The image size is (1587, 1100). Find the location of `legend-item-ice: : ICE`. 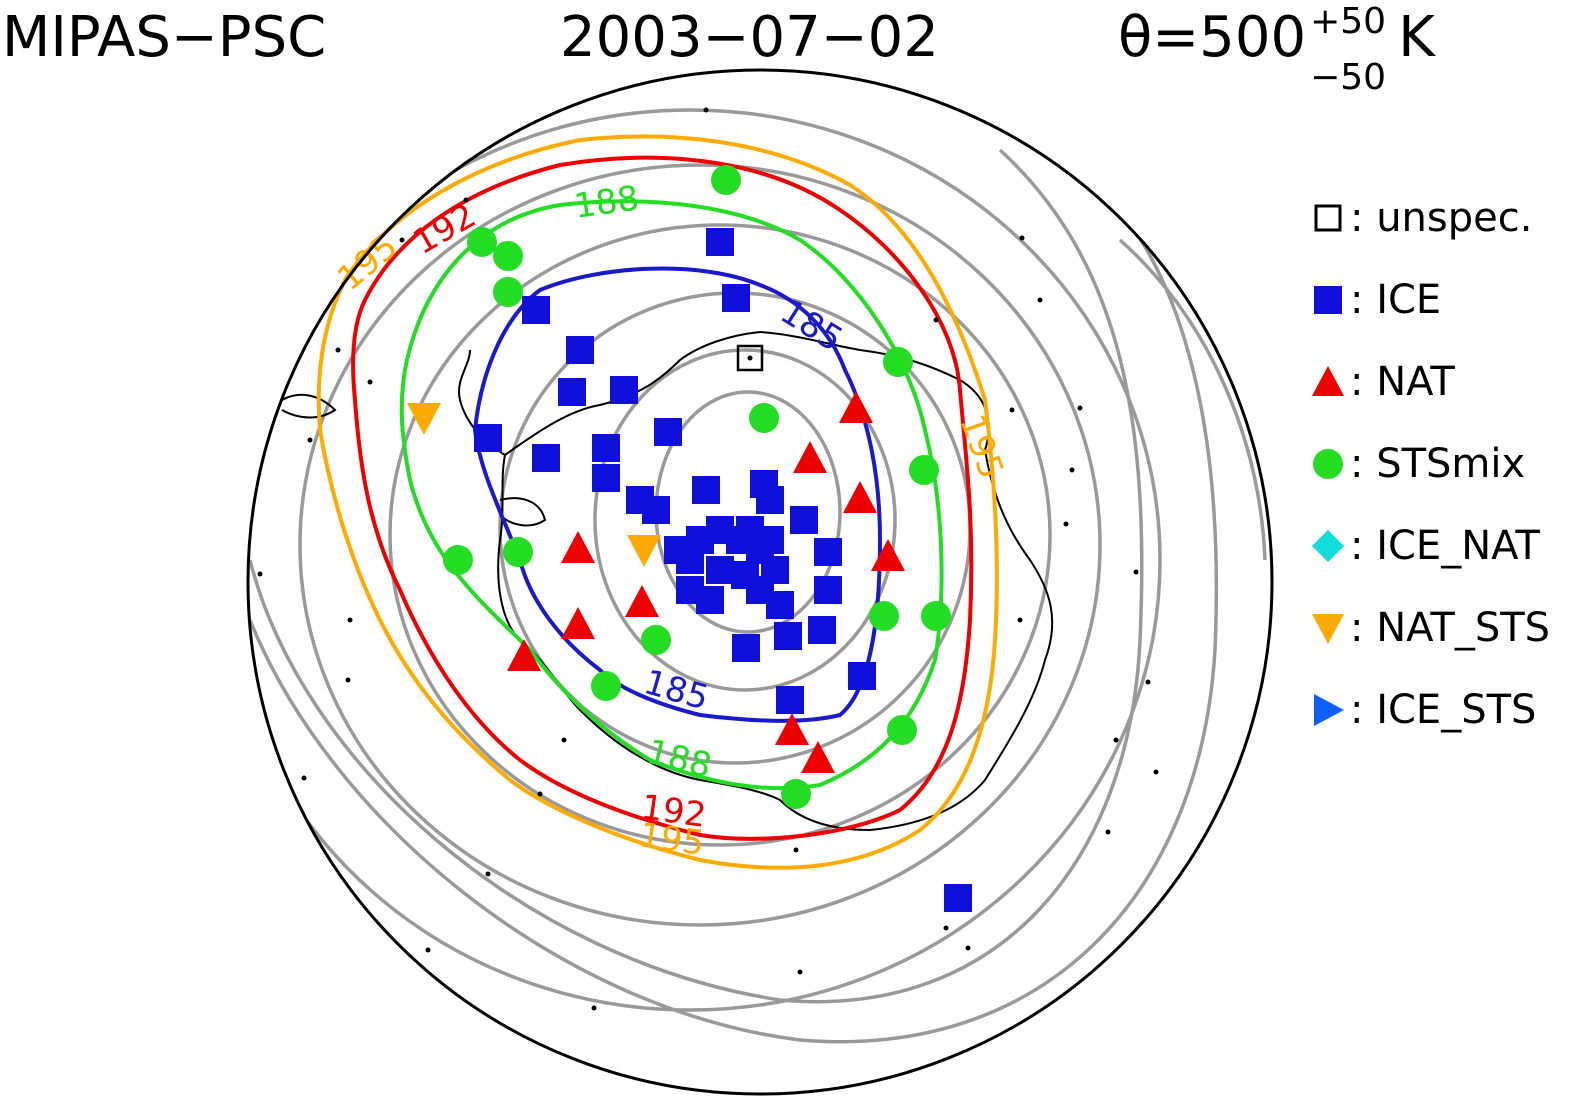

legend-item-ice: : ICE is located at coordinates (1374, 300).